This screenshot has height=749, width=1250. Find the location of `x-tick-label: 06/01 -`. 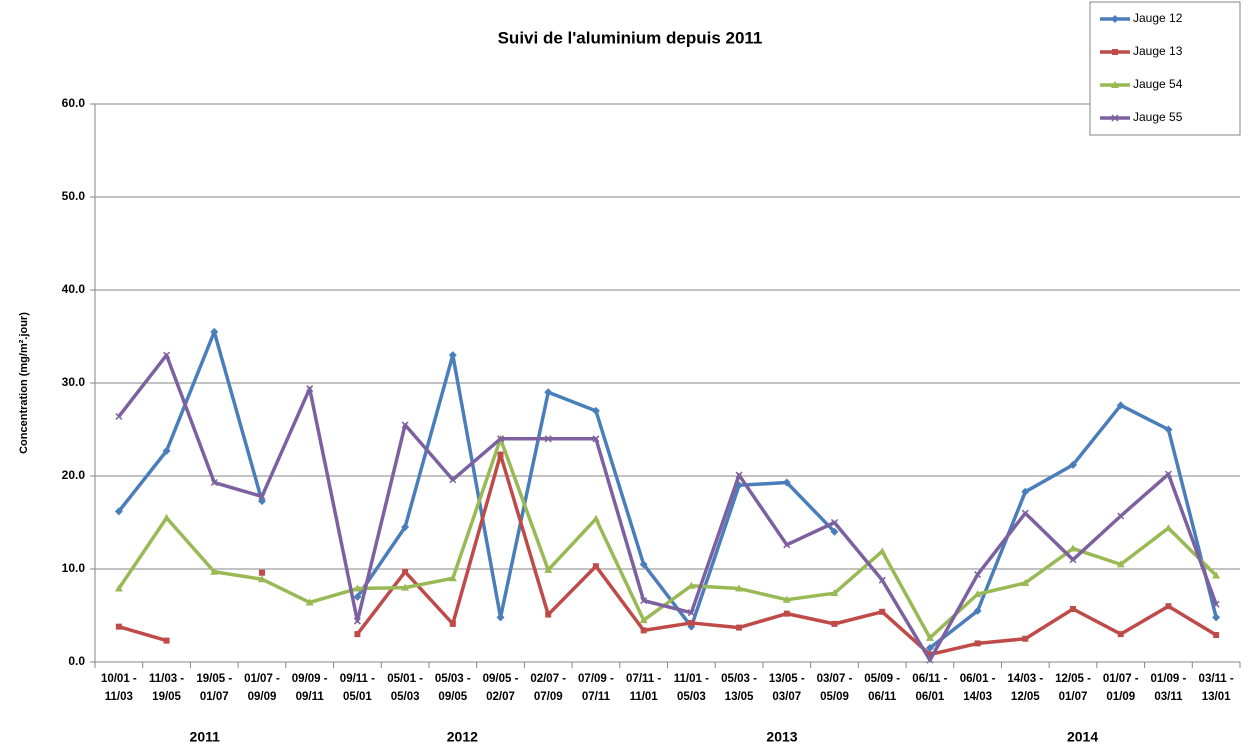

x-tick-label: 06/01 - is located at coordinates (978, 679).